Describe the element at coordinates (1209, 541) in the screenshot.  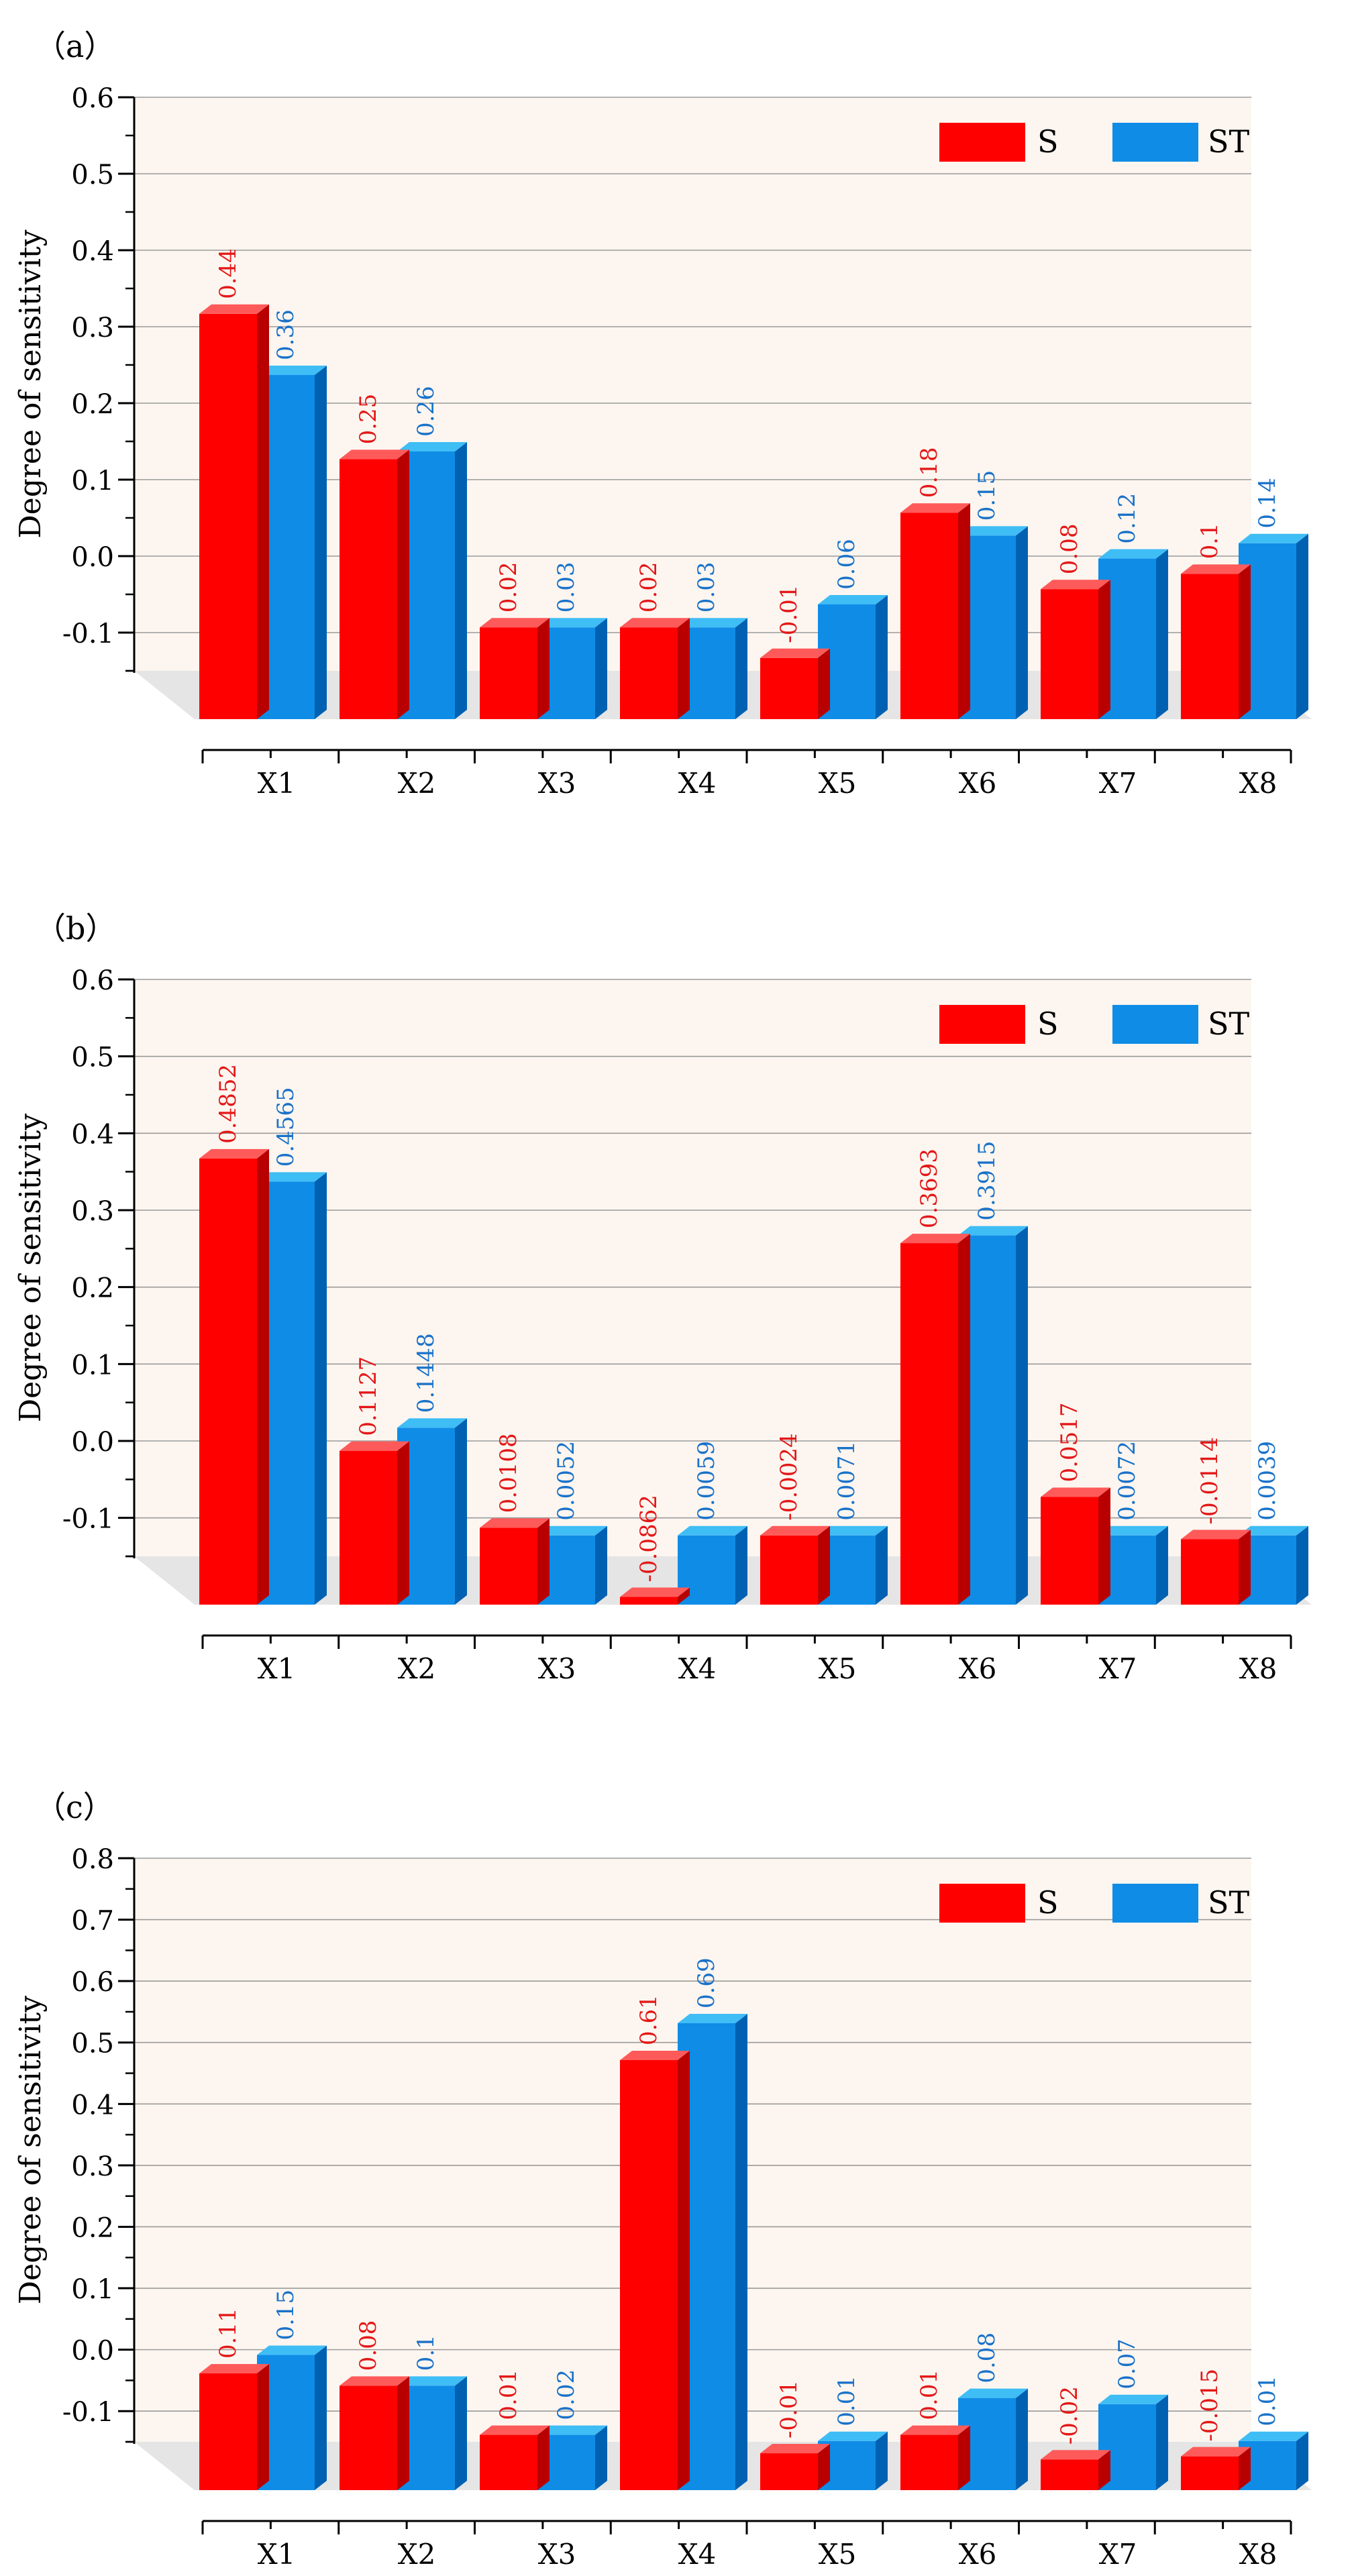
I see `data-label-s: 0.1` at that location.